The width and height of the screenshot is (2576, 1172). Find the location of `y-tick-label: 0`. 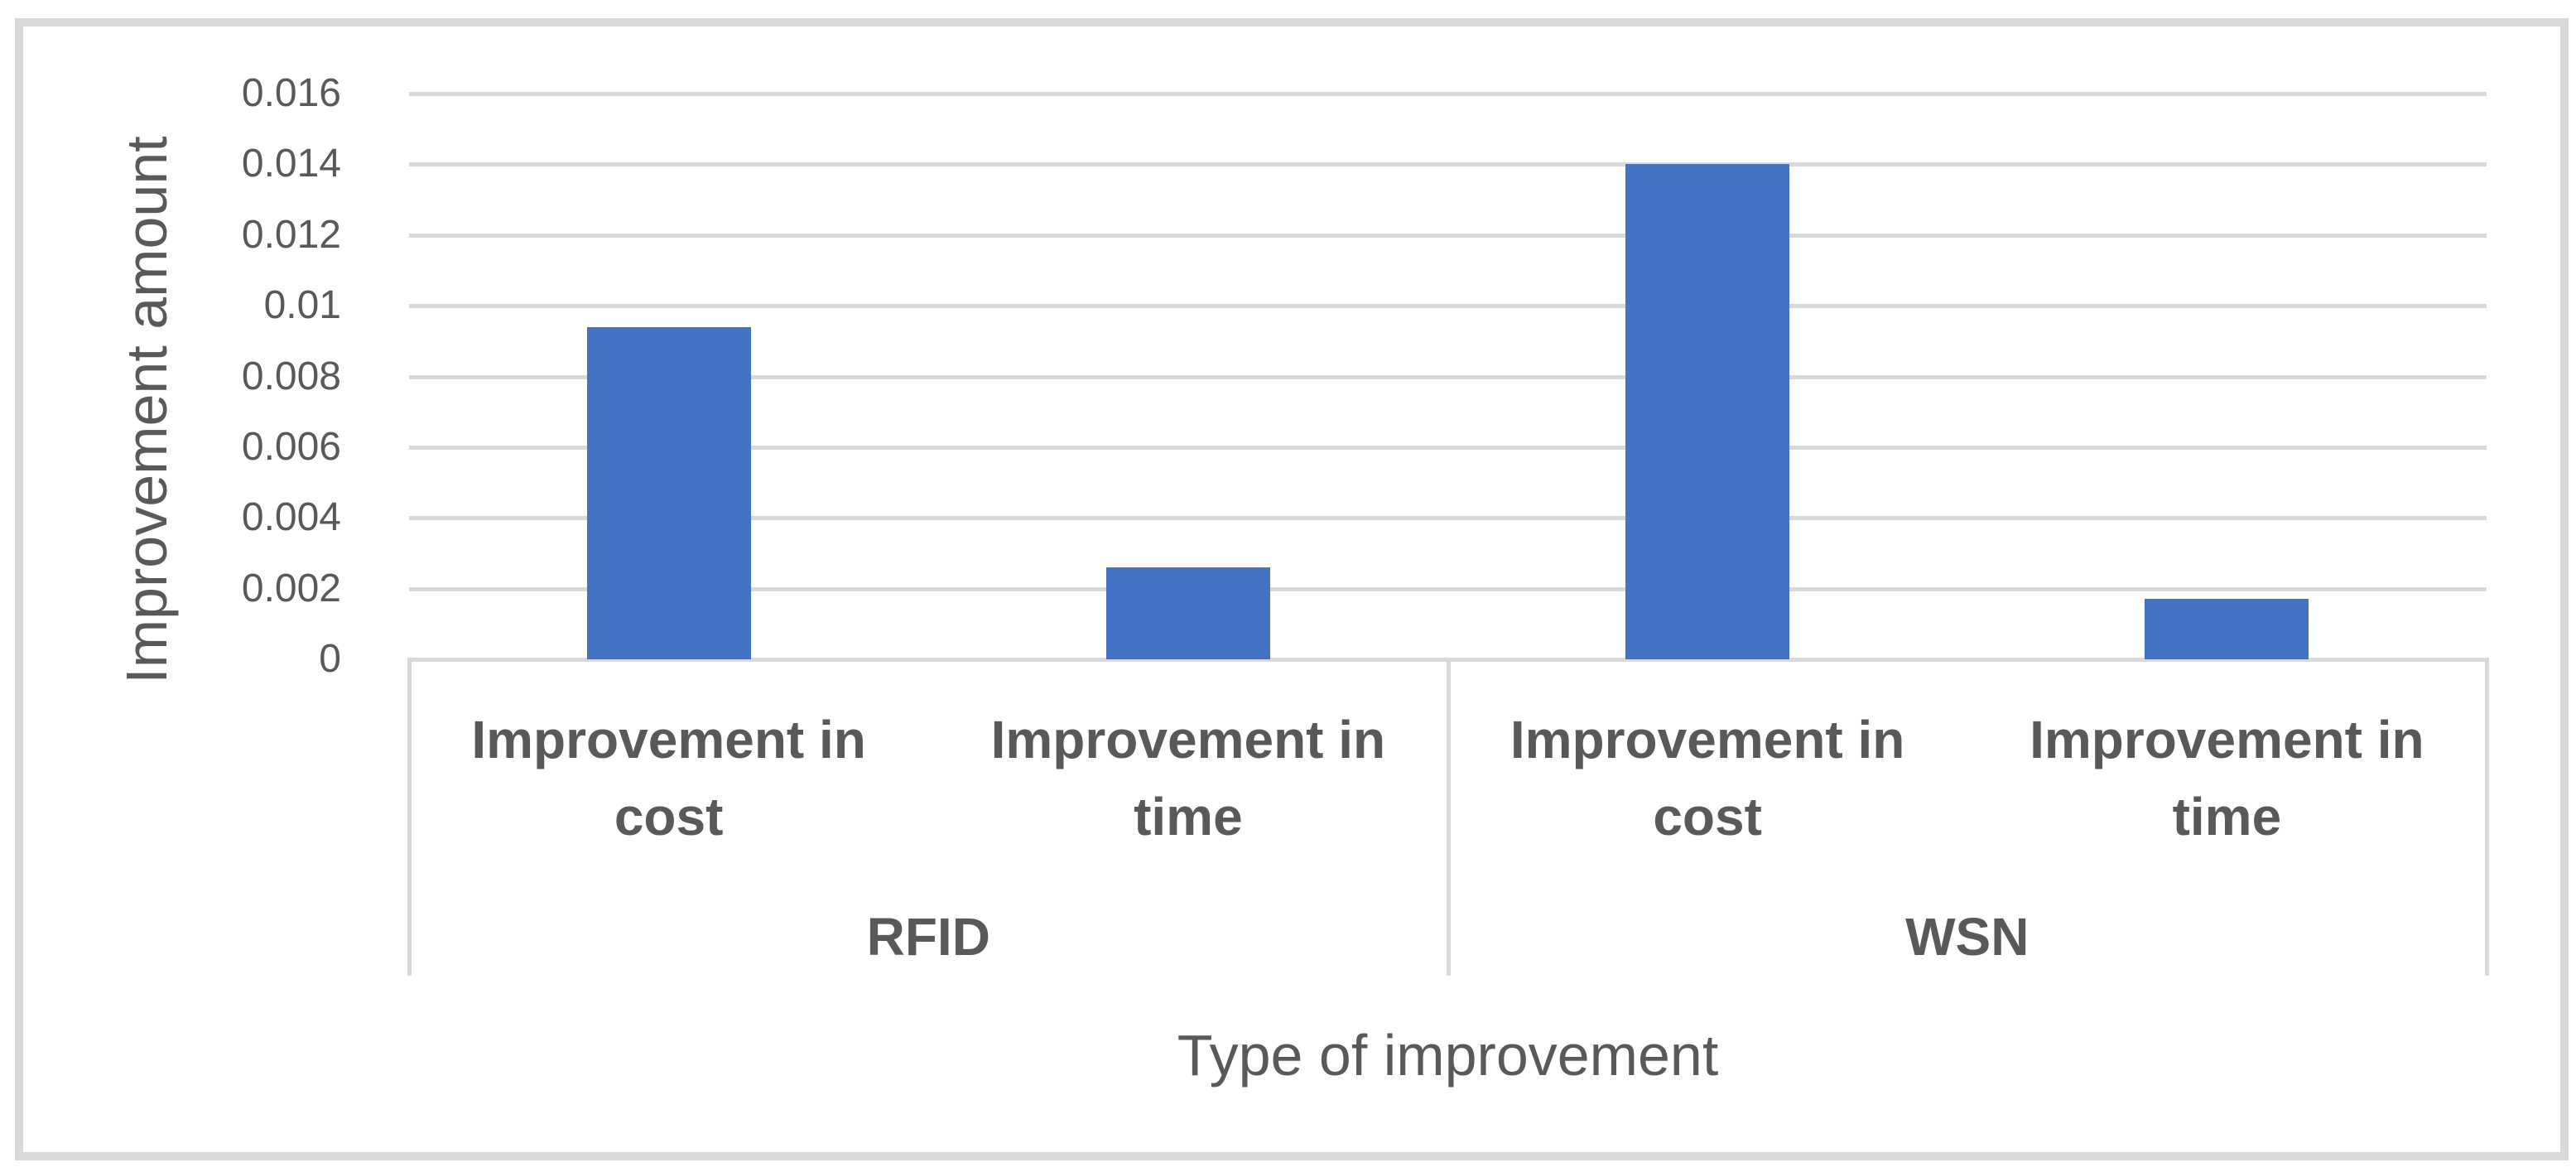

y-tick-label: 0 is located at coordinates (330, 659).